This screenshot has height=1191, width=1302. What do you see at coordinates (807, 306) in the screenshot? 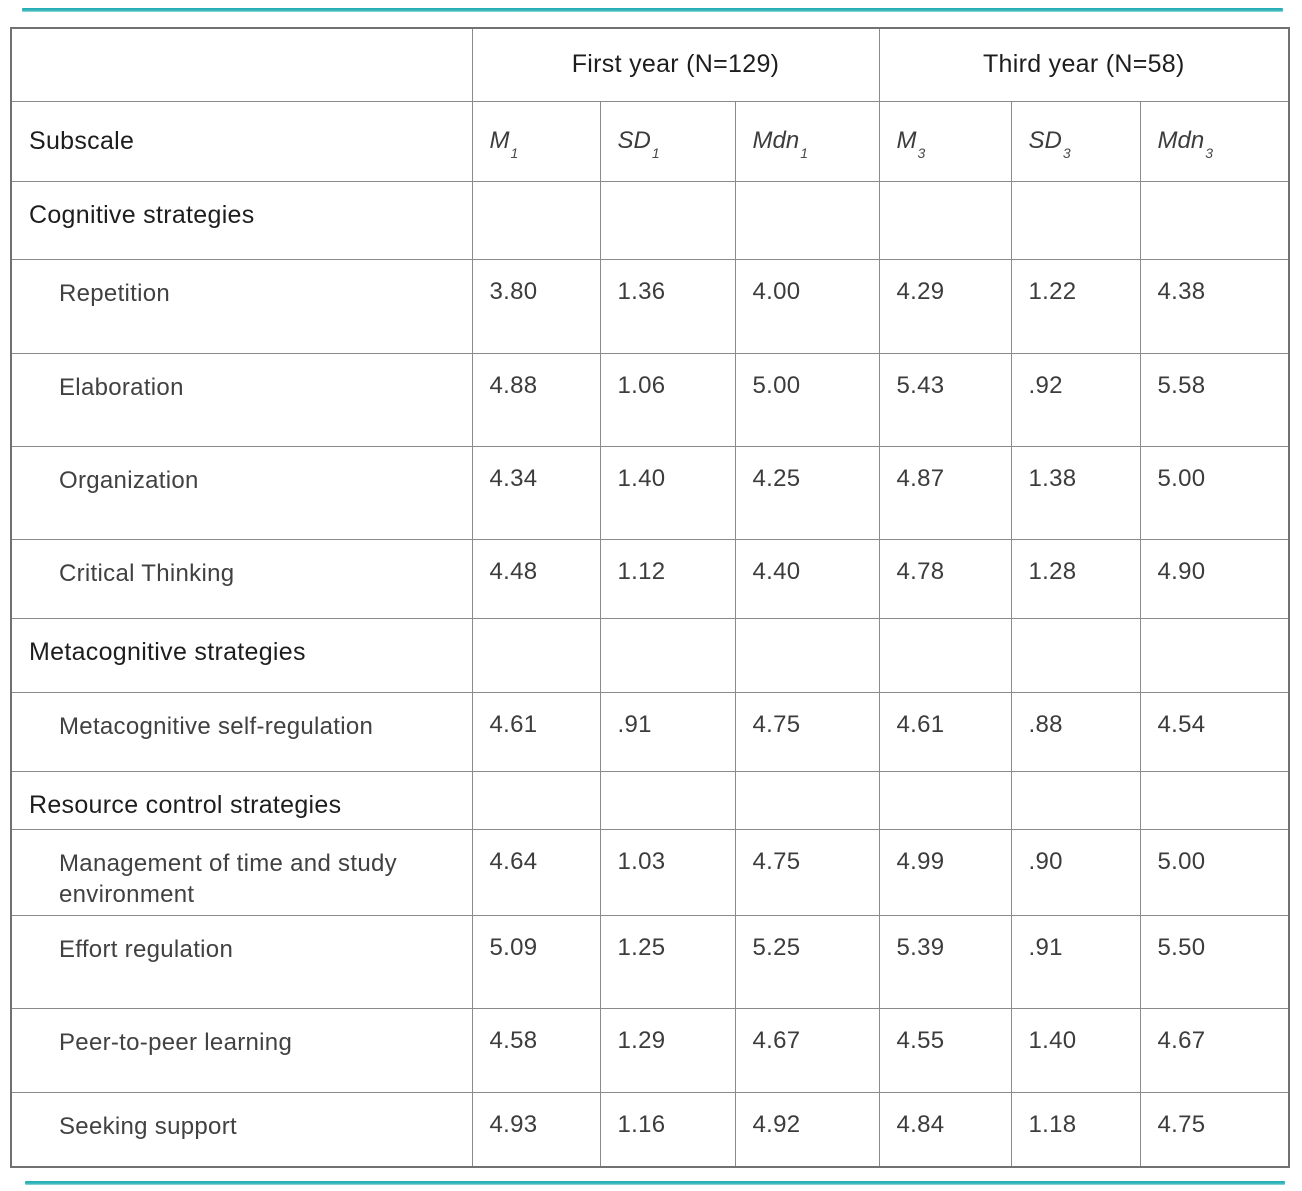
I see `data-cell: 4.00` at bounding box center [807, 306].